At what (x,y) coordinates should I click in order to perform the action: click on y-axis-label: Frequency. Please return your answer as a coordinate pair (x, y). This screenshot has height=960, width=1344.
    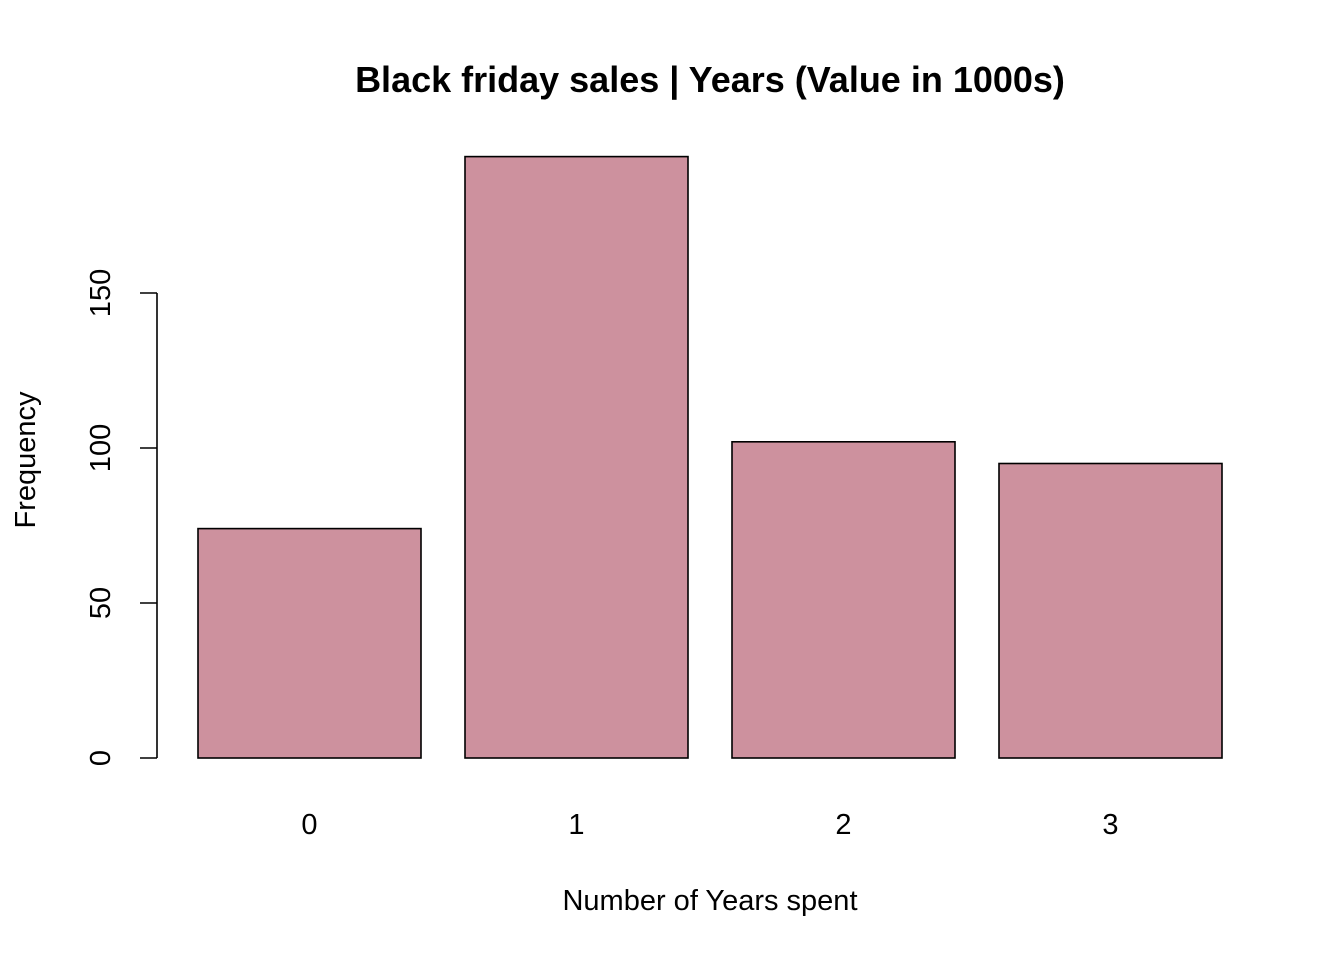
    Looking at the image, I should click on (26, 460).